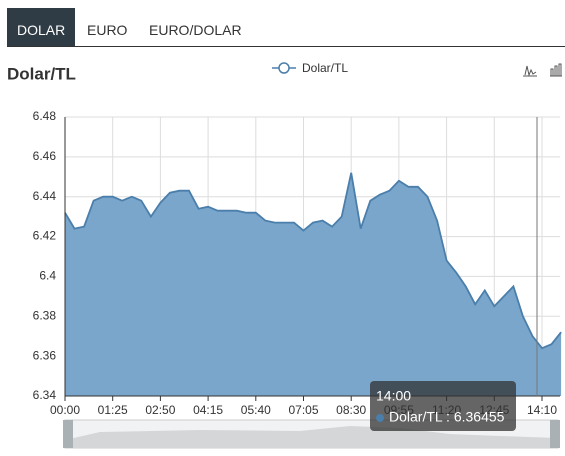 The image size is (565, 456). I want to click on tooltip, so click(443, 406).